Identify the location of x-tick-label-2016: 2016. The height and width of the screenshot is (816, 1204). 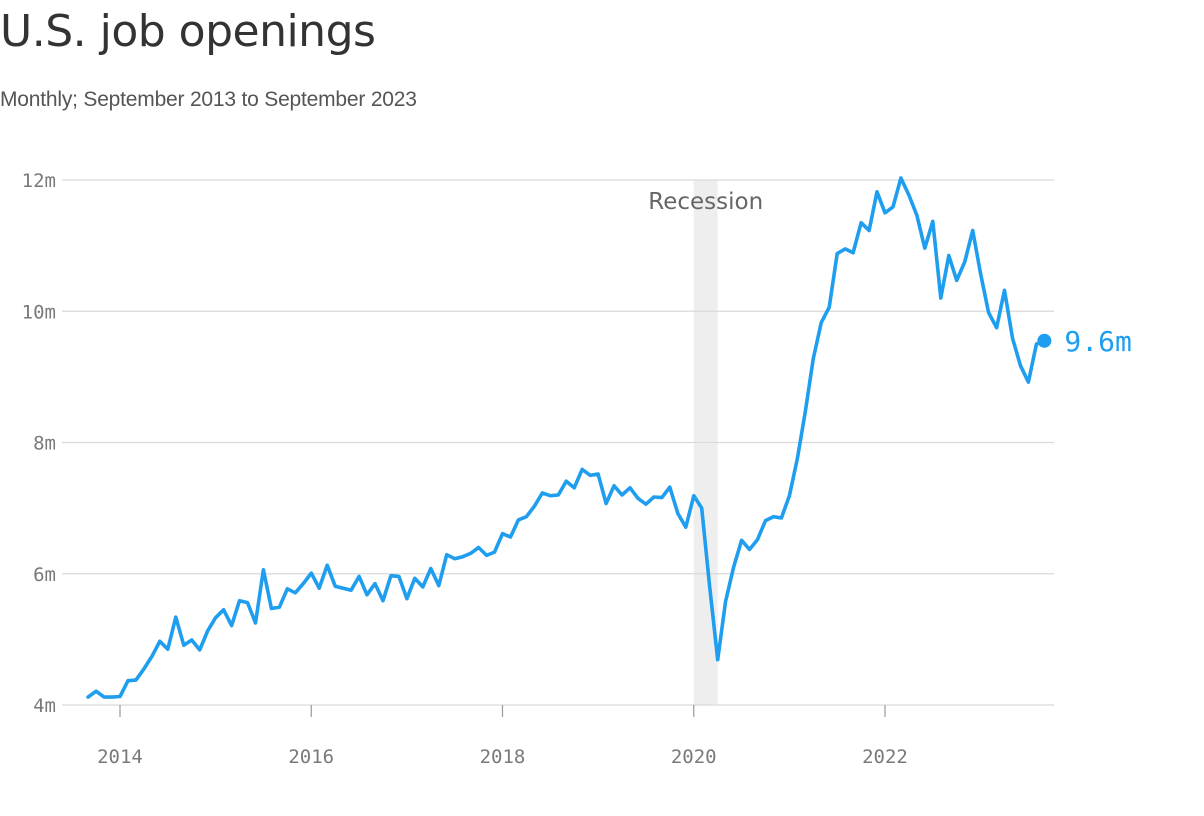
(311, 757).